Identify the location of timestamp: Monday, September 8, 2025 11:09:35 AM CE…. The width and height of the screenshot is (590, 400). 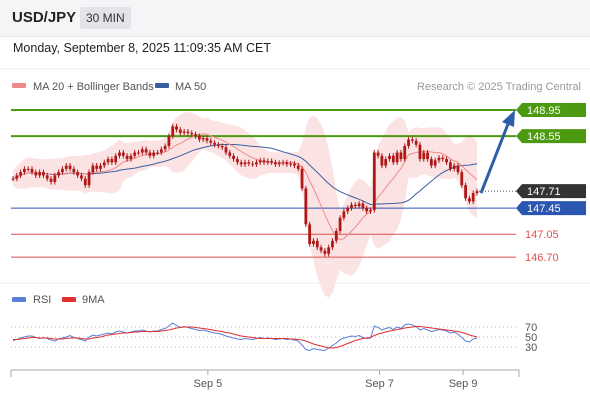
(142, 48).